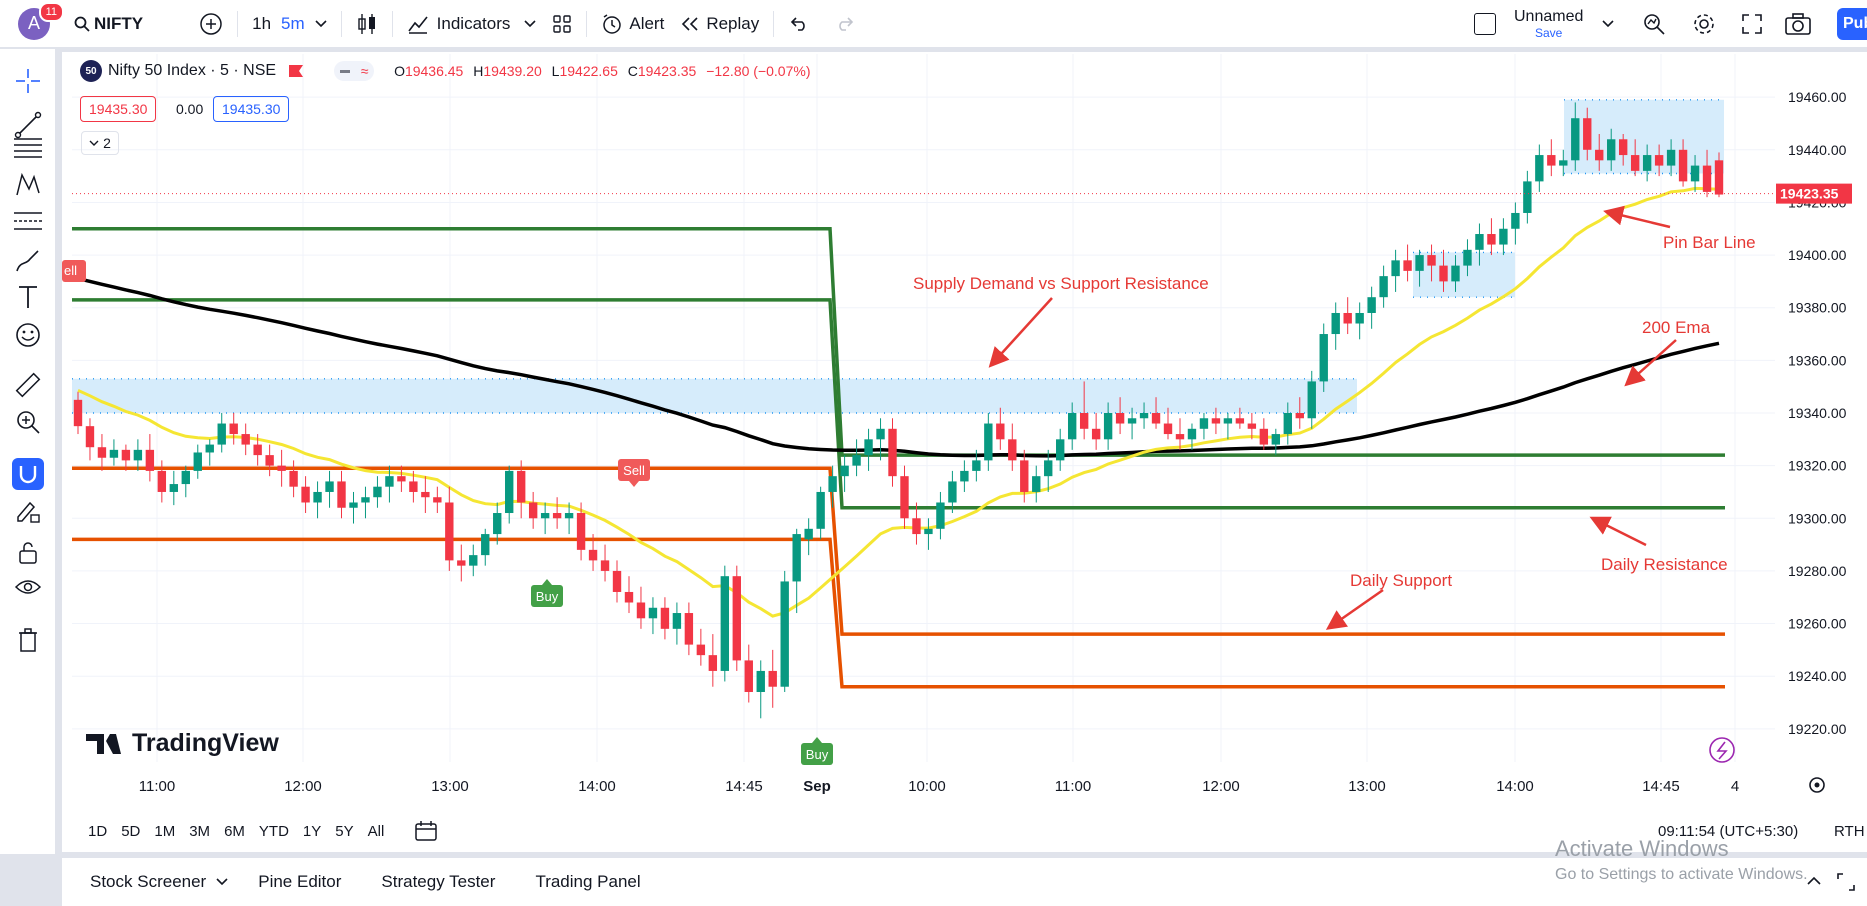  I want to click on snapshot-button, so click(1798, 26).